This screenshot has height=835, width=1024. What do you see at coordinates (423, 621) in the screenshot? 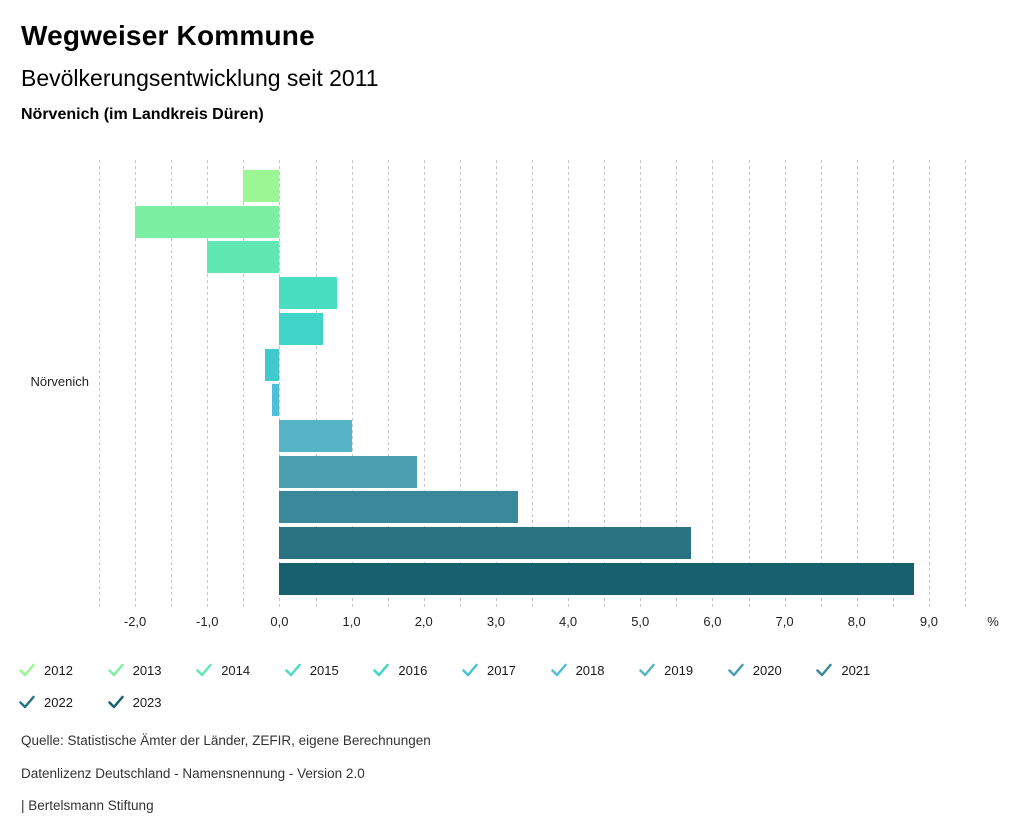
I see `x-axis-tick-label: 2,0` at bounding box center [423, 621].